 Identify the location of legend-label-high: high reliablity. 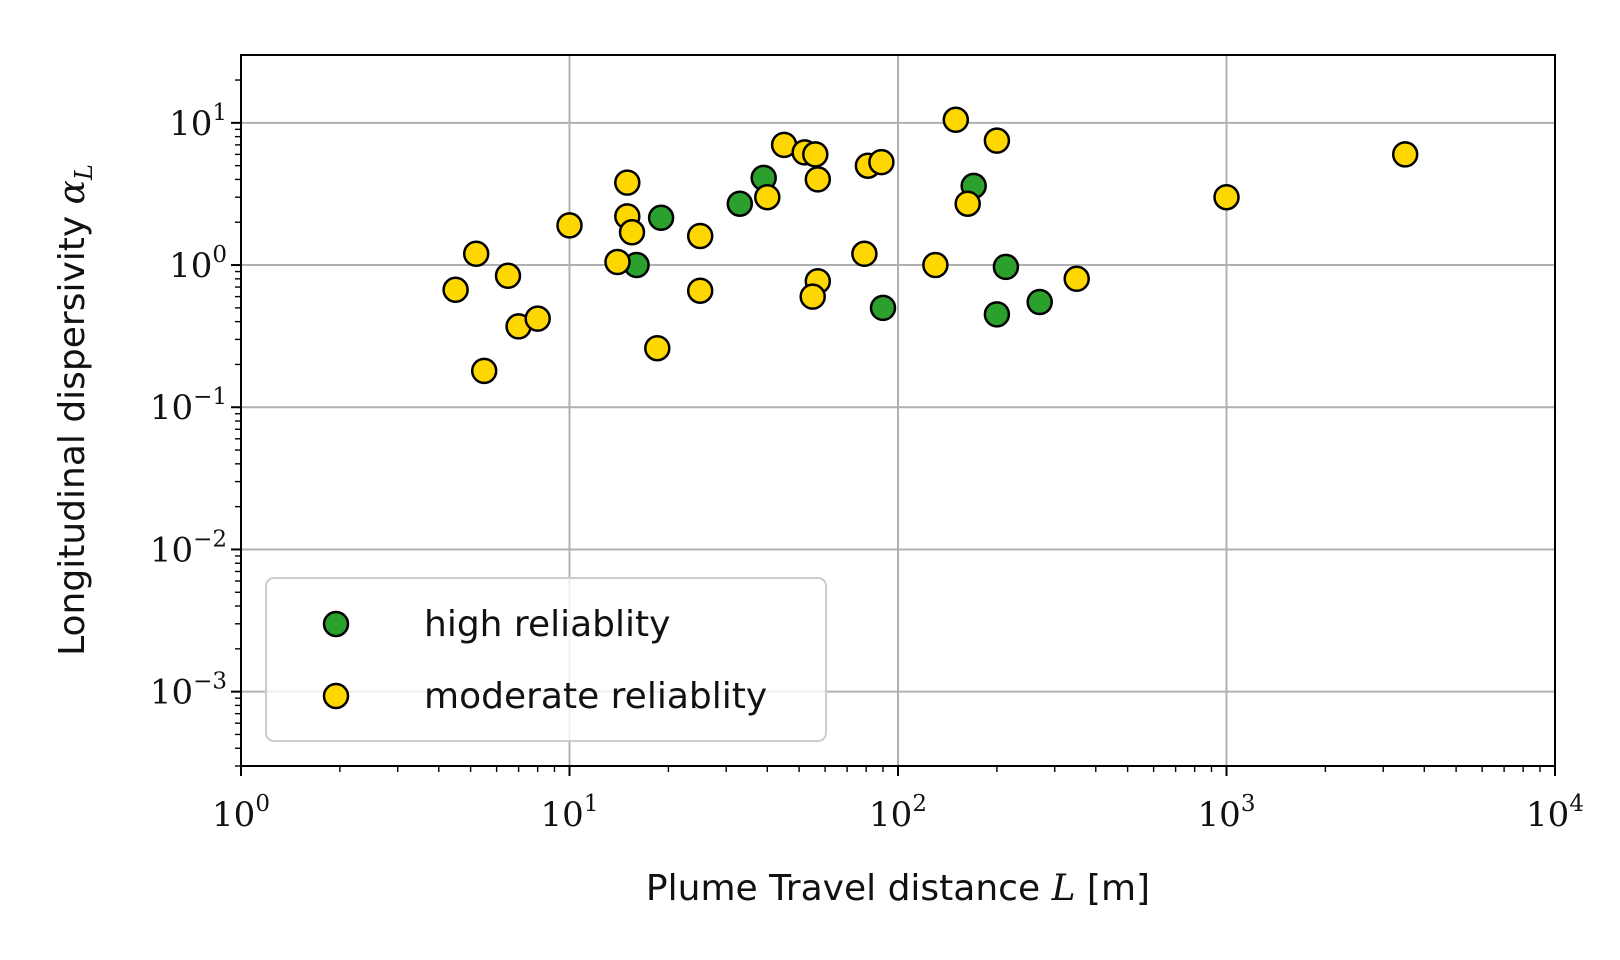
(547, 624).